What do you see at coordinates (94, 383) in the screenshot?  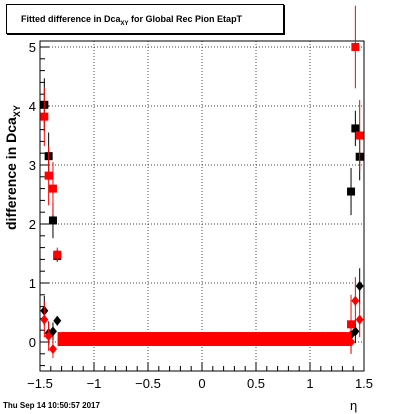 I see `x-tick-label: −1` at bounding box center [94, 383].